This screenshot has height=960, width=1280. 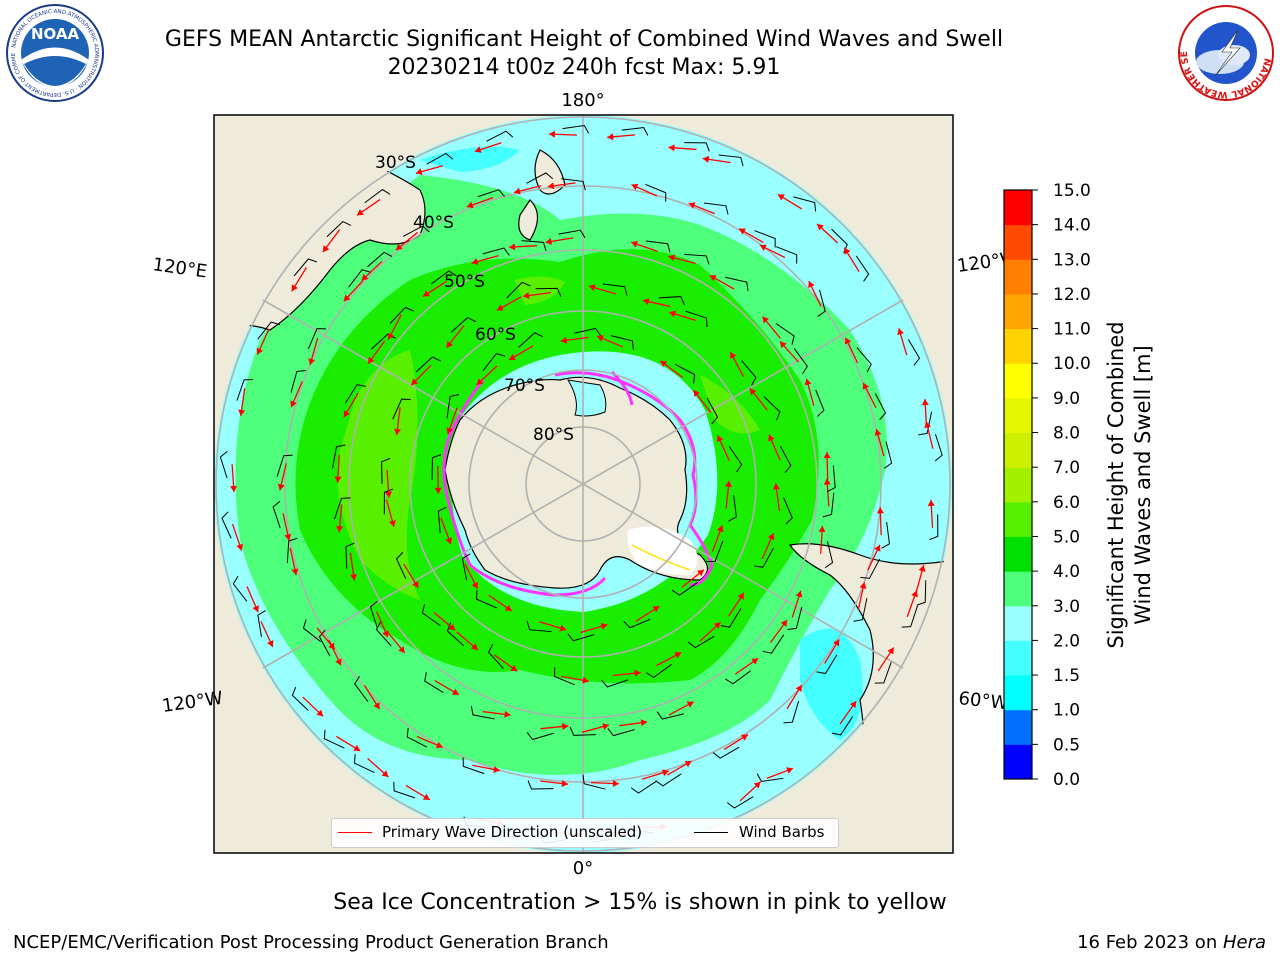 What do you see at coordinates (1066, 607) in the screenshot?
I see `colorbar-tick-label: 3.0` at bounding box center [1066, 607].